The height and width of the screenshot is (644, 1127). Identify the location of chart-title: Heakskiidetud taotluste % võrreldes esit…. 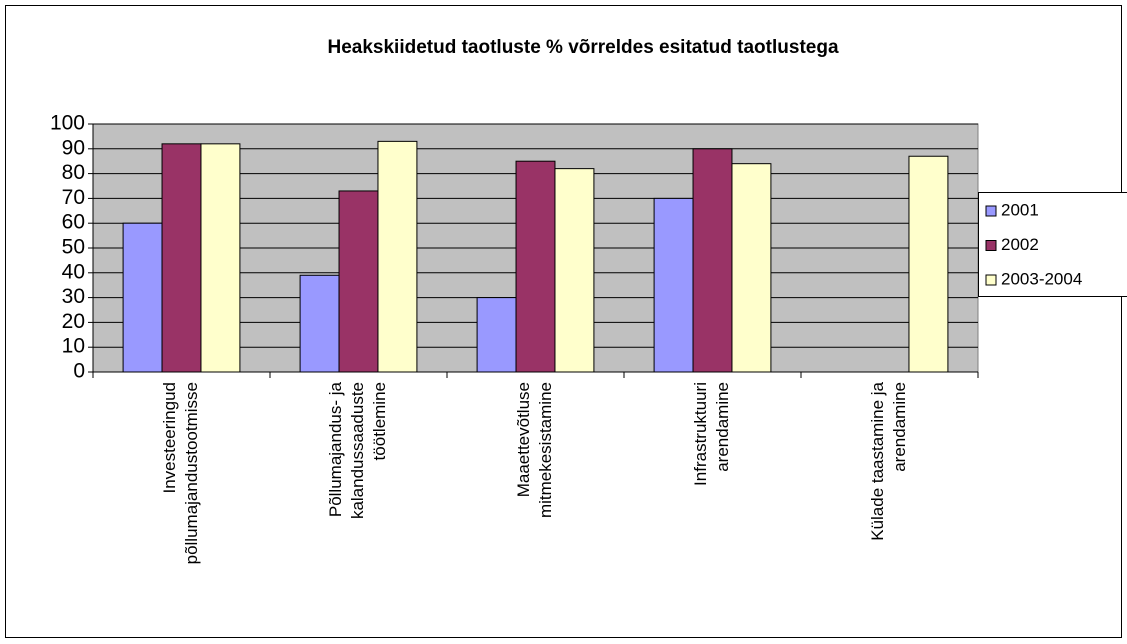
(582, 47).